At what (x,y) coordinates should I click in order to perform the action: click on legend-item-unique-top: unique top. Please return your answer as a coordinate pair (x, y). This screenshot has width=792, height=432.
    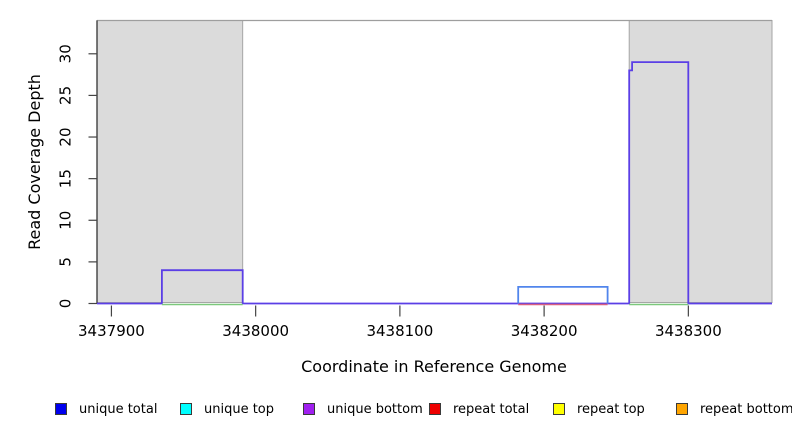
    Looking at the image, I should click on (227, 409).